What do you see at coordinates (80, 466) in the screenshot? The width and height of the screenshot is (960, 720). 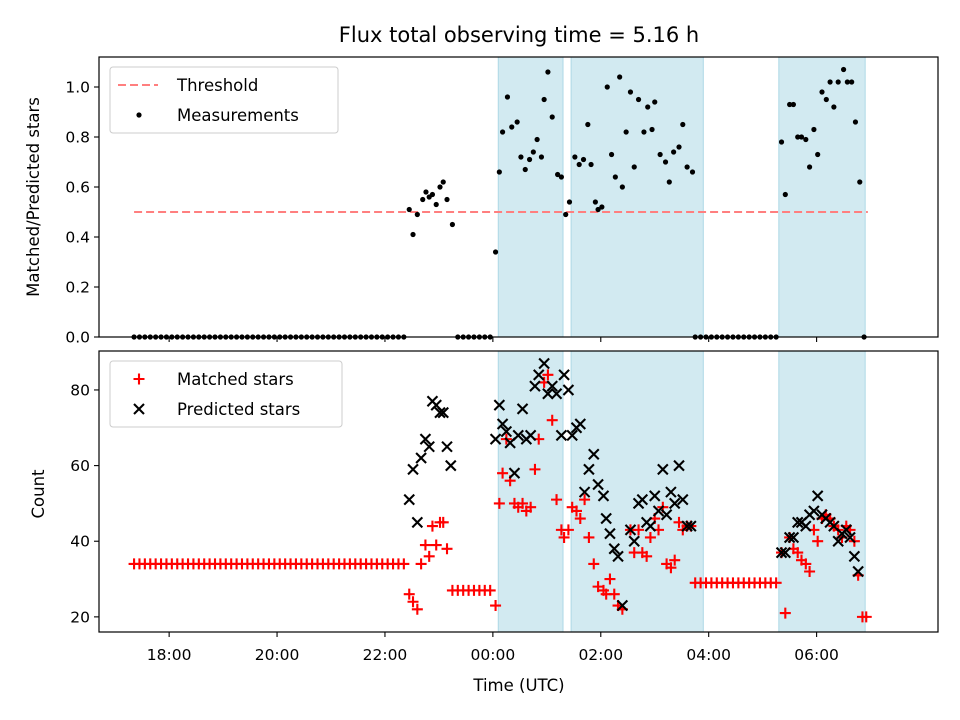 I see `y-tick-label: 60` at bounding box center [80, 466].